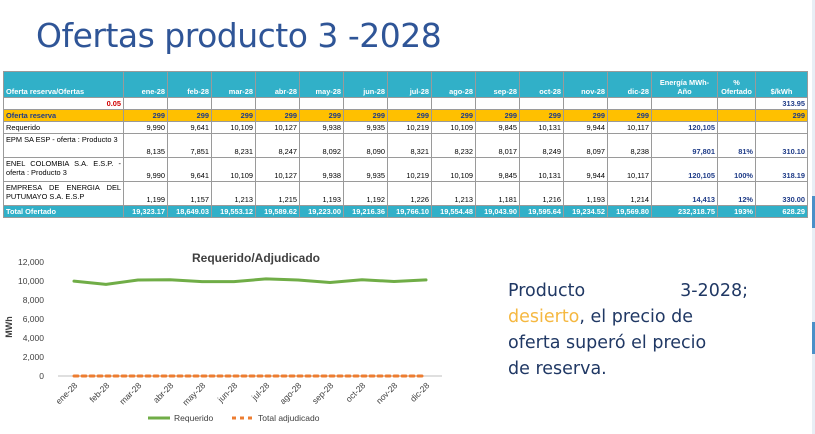  What do you see at coordinates (34, 357) in the screenshot?
I see `y-tick-label: 2,000` at bounding box center [34, 357].